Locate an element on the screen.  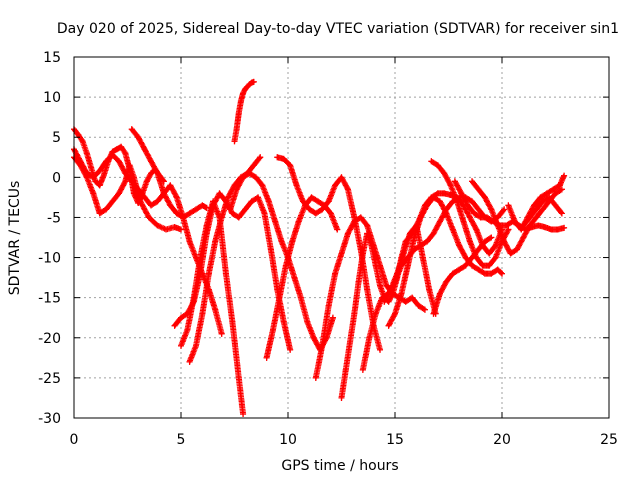
x-tick-label: 25 is located at coordinates (609, 440).